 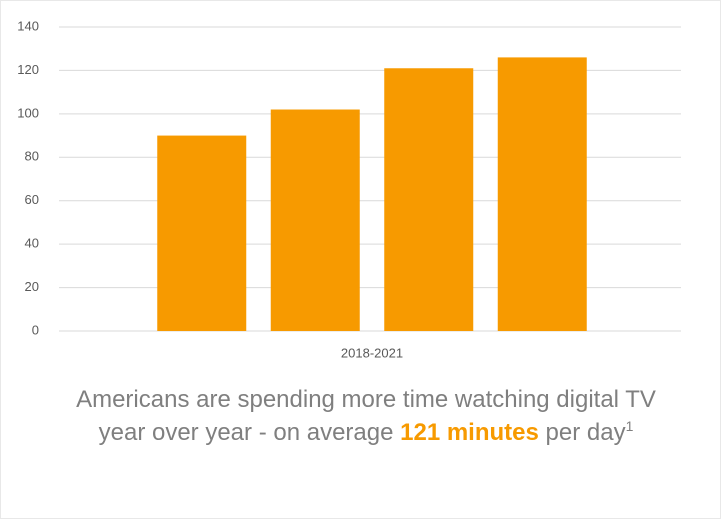 I want to click on y-tick-label: 100, so click(x=28, y=112).